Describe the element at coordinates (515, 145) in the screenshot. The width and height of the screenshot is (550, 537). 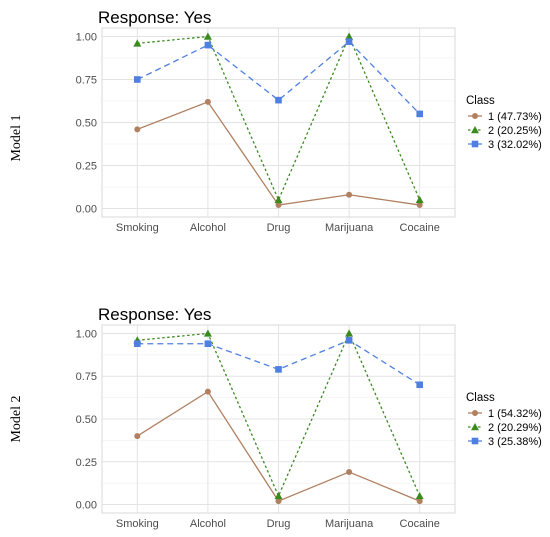
I see `legend-entry: 3 (32.02%)` at that location.